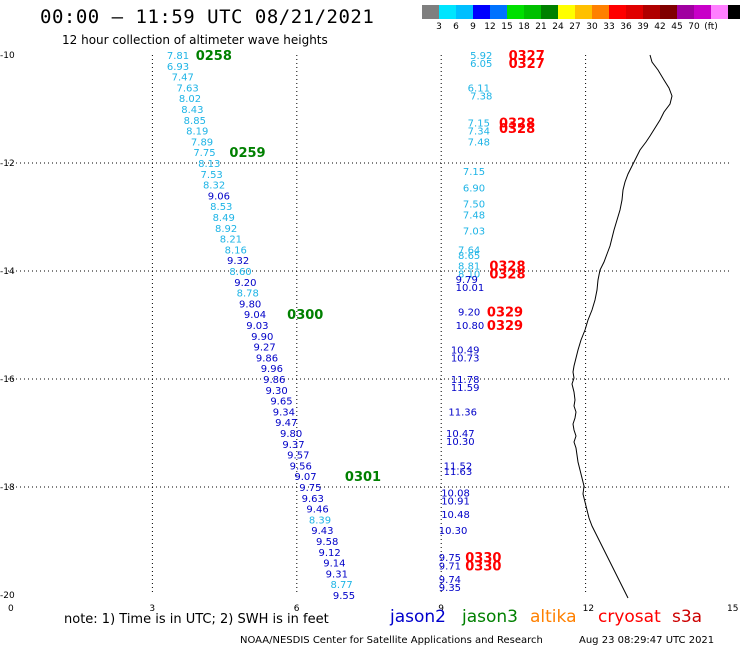 This screenshot has width=740, height=650. What do you see at coordinates (460, 442) in the screenshot?
I see `wave-height-value: 10.30` at bounding box center [460, 442].